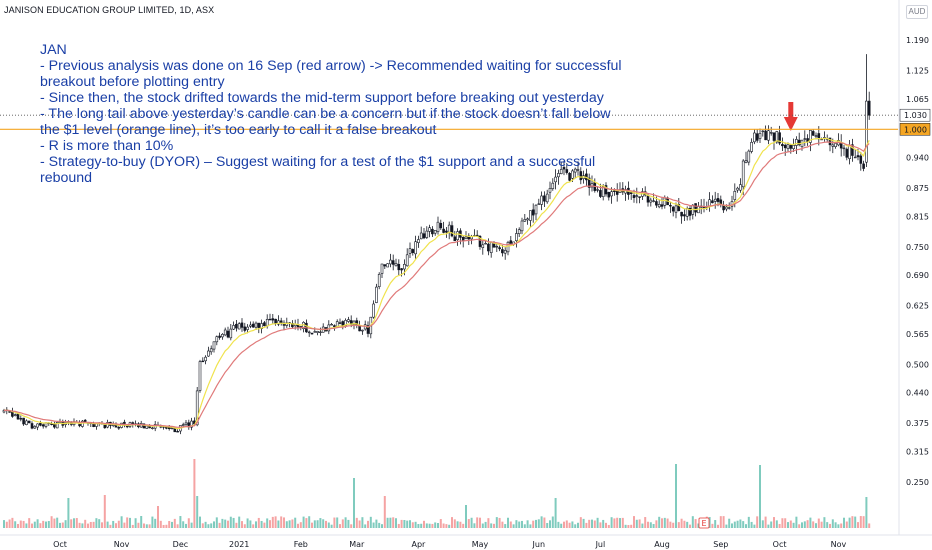 This screenshot has width=932, height=550. I want to click on y-tick-label: 0.375, so click(917, 423).